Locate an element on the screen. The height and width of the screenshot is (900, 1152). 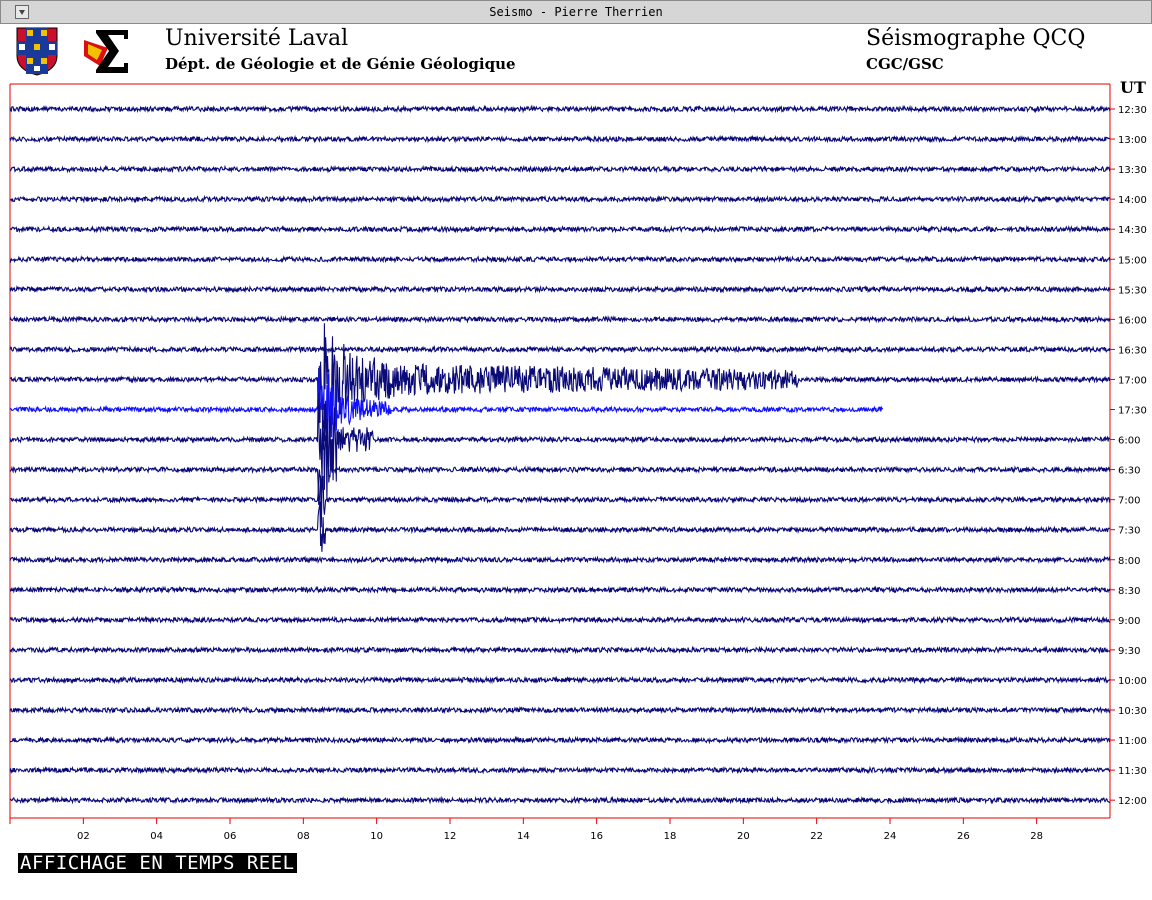
row-time-label: 10:30 is located at coordinates (1132, 711).